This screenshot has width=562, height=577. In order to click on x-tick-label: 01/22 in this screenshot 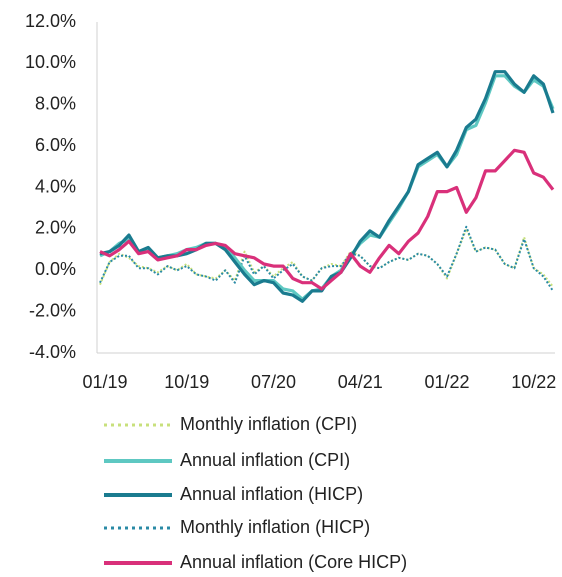, I will do `click(446, 382)`.